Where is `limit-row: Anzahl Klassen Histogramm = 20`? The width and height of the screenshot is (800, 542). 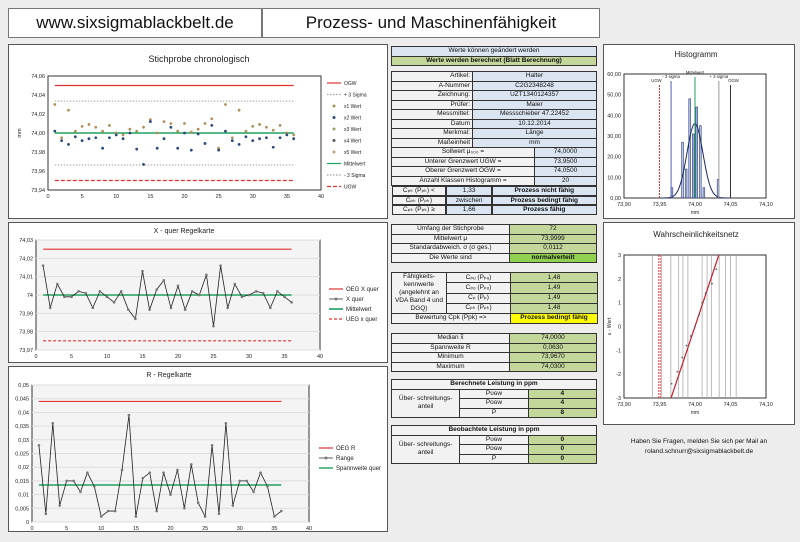
limit-row: Anzahl Klassen Histogramm = 20 is located at coordinates (494, 180).